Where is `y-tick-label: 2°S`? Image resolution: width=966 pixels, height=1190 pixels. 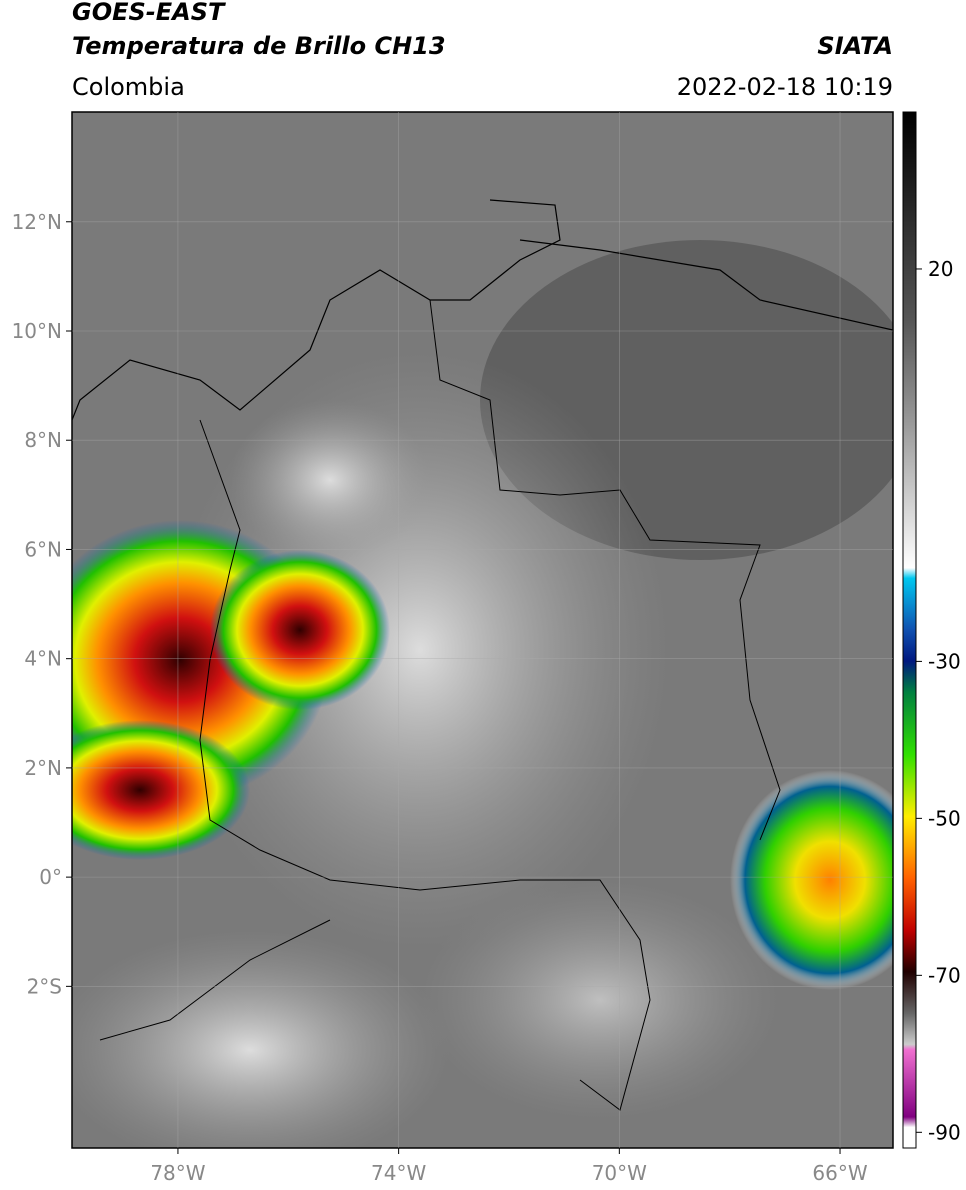 y-tick-label: 2°S is located at coordinates (44, 986).